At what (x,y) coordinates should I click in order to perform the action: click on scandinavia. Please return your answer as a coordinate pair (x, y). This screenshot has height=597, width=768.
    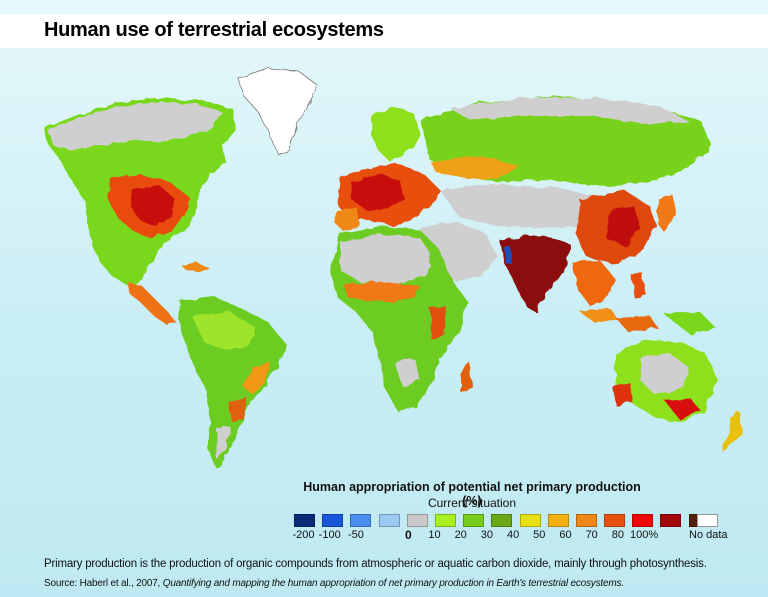
    Looking at the image, I should click on (395, 134).